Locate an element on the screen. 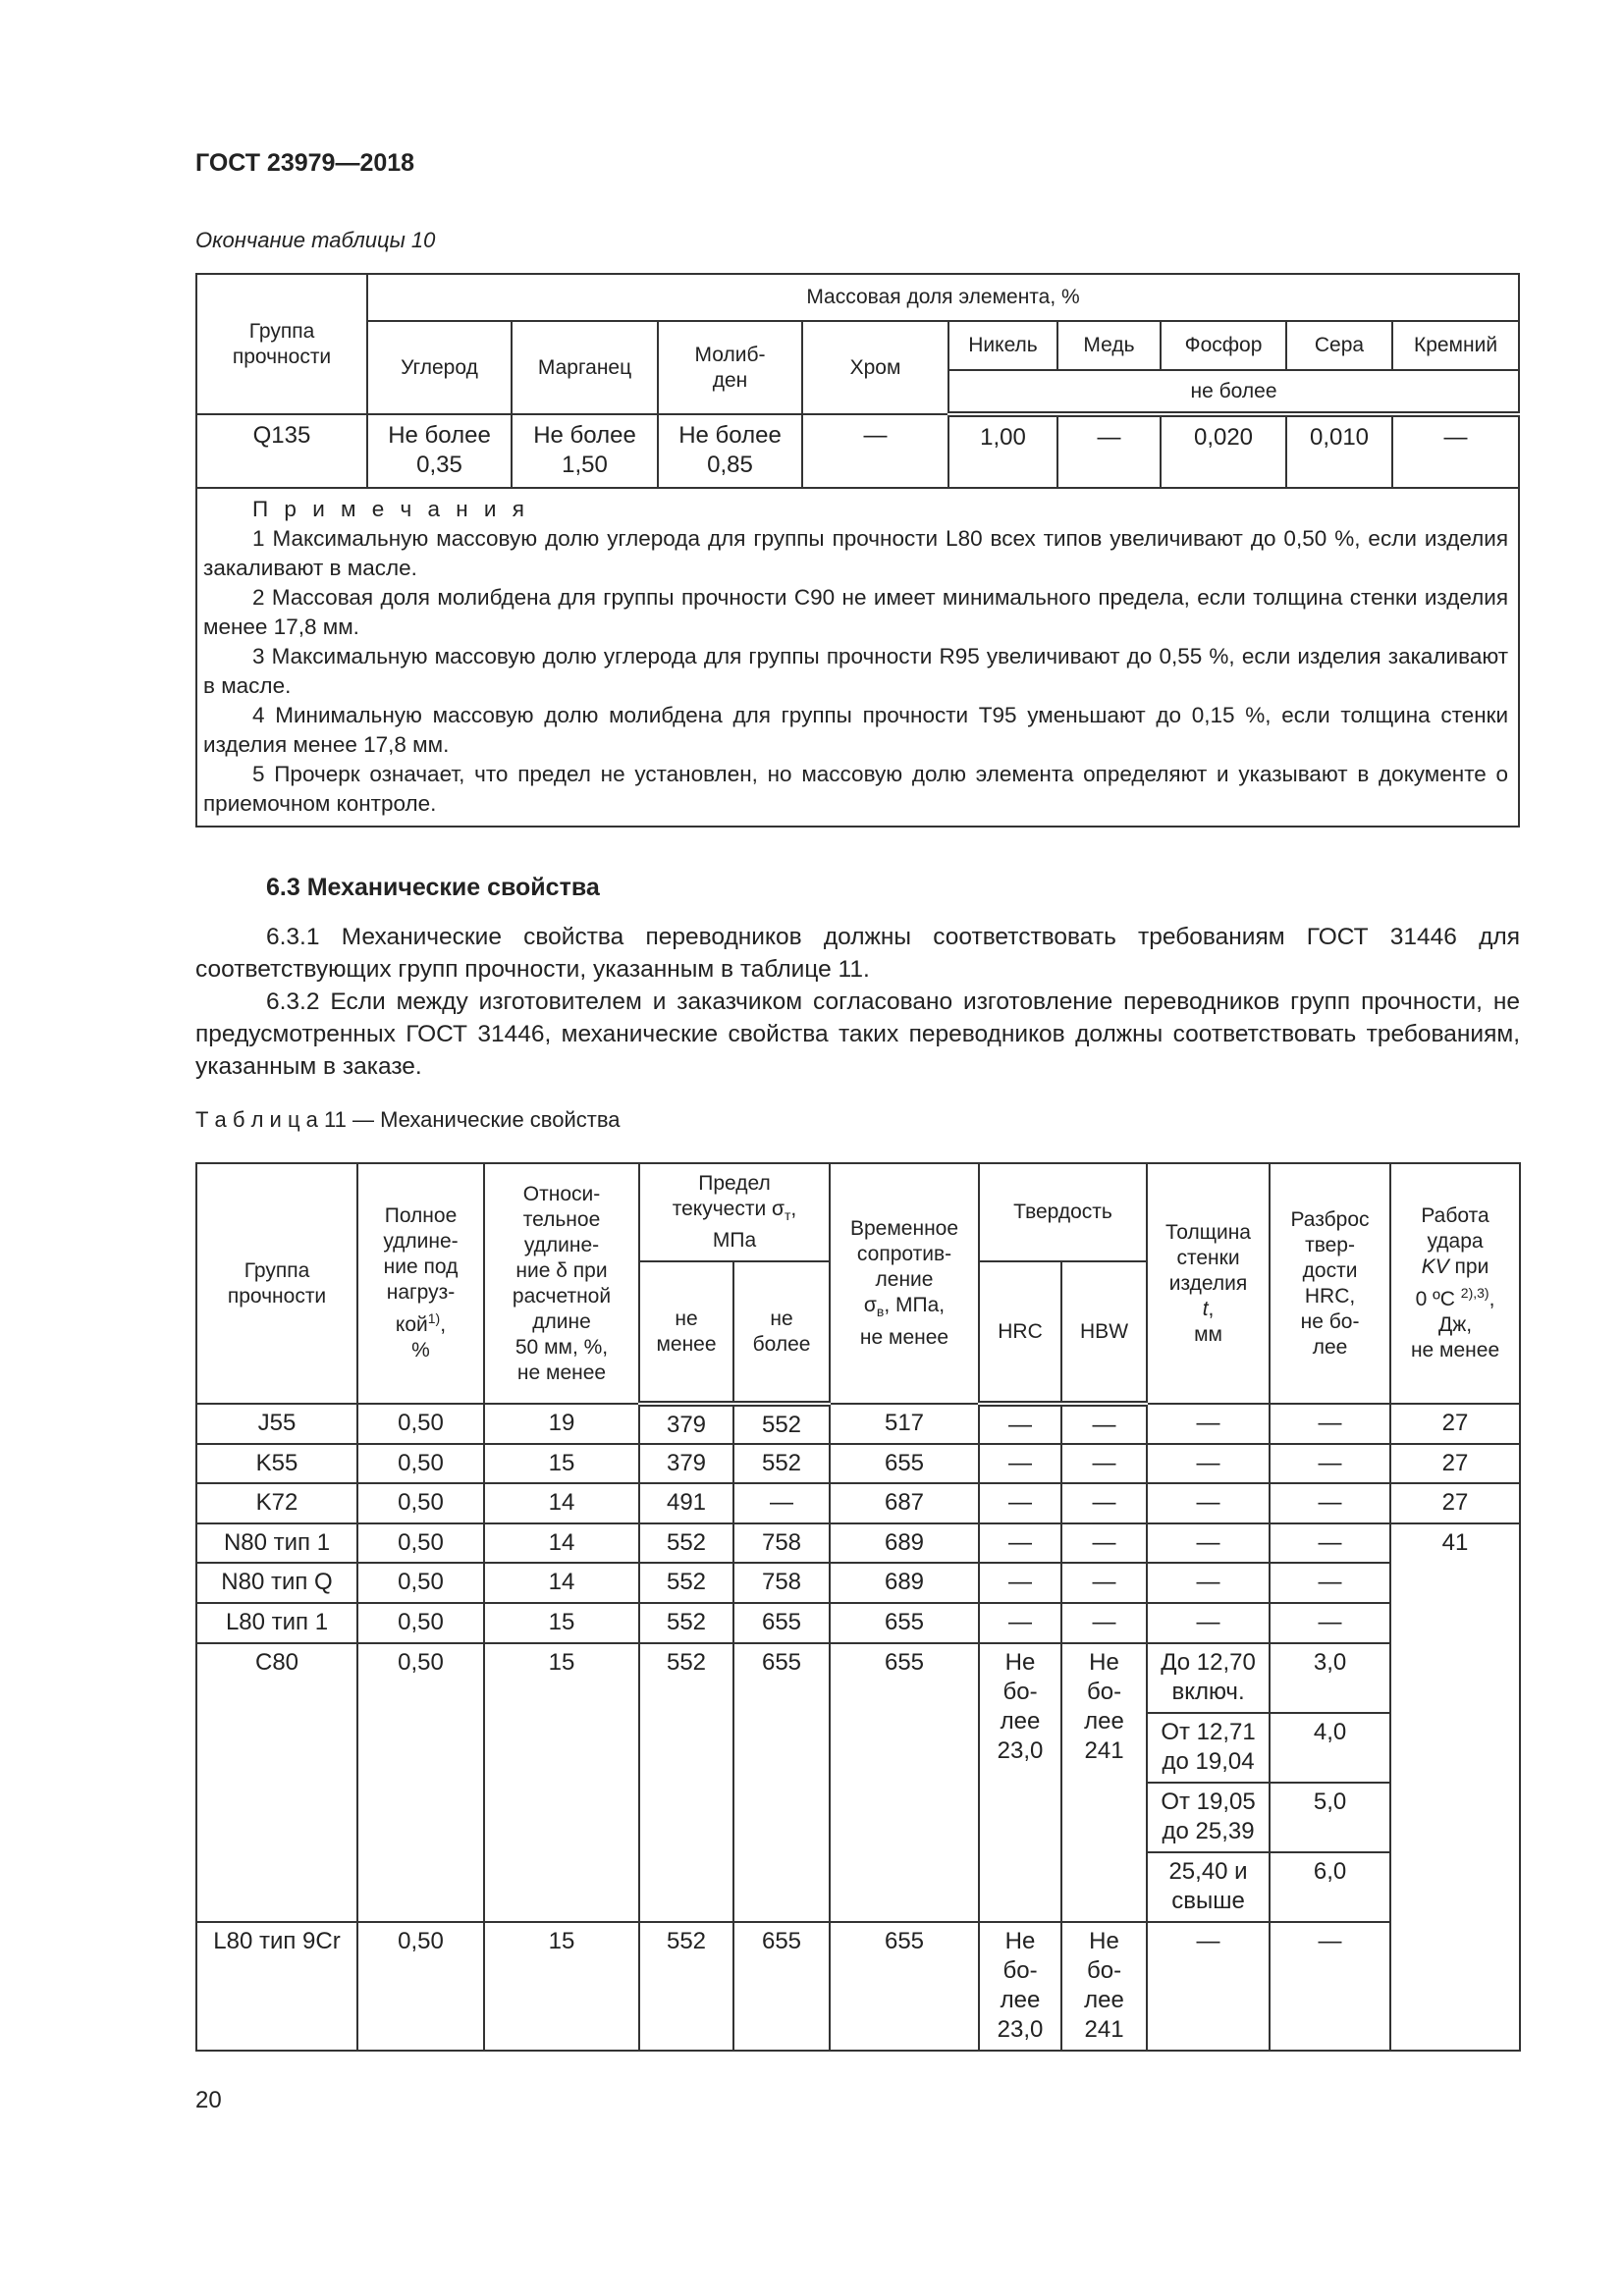 The height and width of the screenshot is (2296, 1624). table-cell: Не более 0,35 is located at coordinates (439, 451).